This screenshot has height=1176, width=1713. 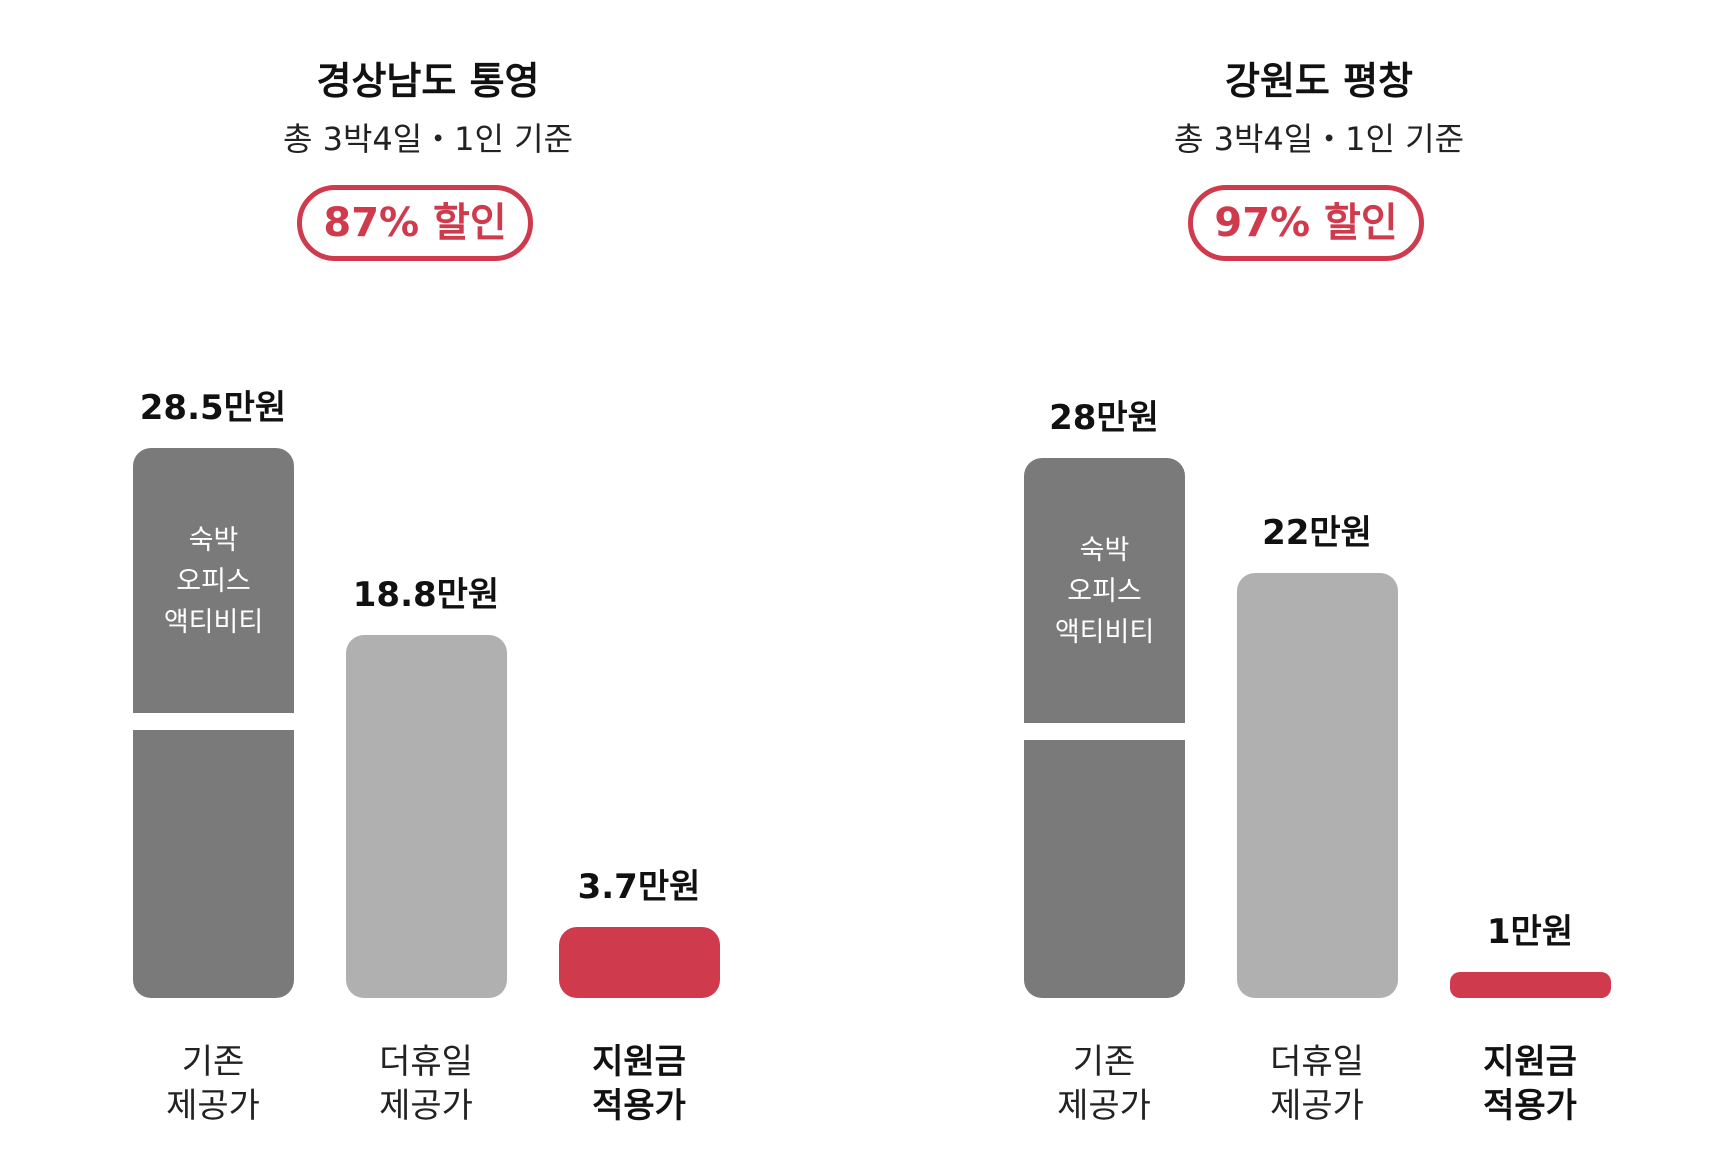 I want to click on value-label: 28만원, so click(x=1104, y=418).